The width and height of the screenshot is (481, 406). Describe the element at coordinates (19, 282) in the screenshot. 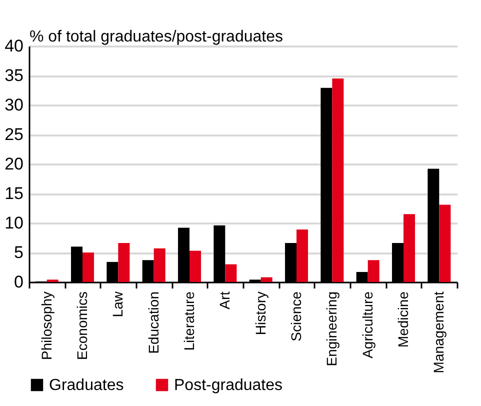

I see `y-tick-label: 0` at that location.